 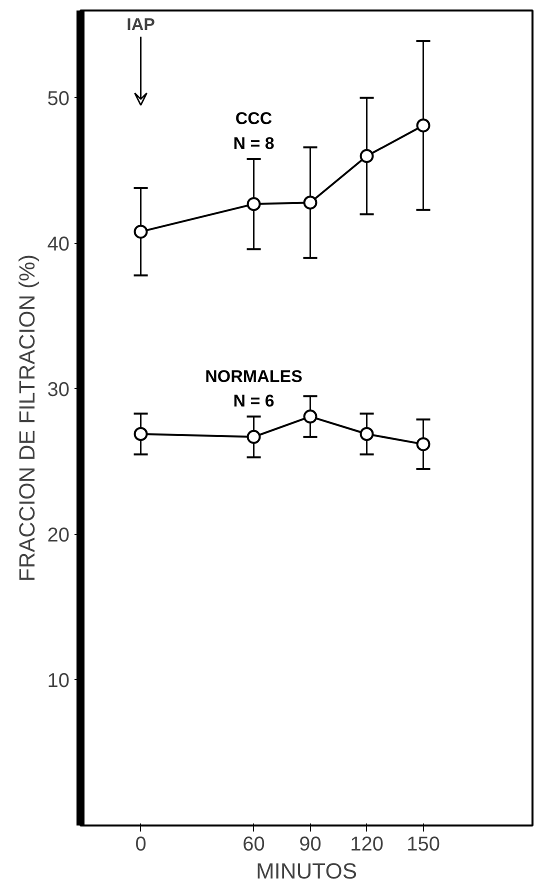 I want to click on y-tick-label: 50, so click(x=58, y=99).